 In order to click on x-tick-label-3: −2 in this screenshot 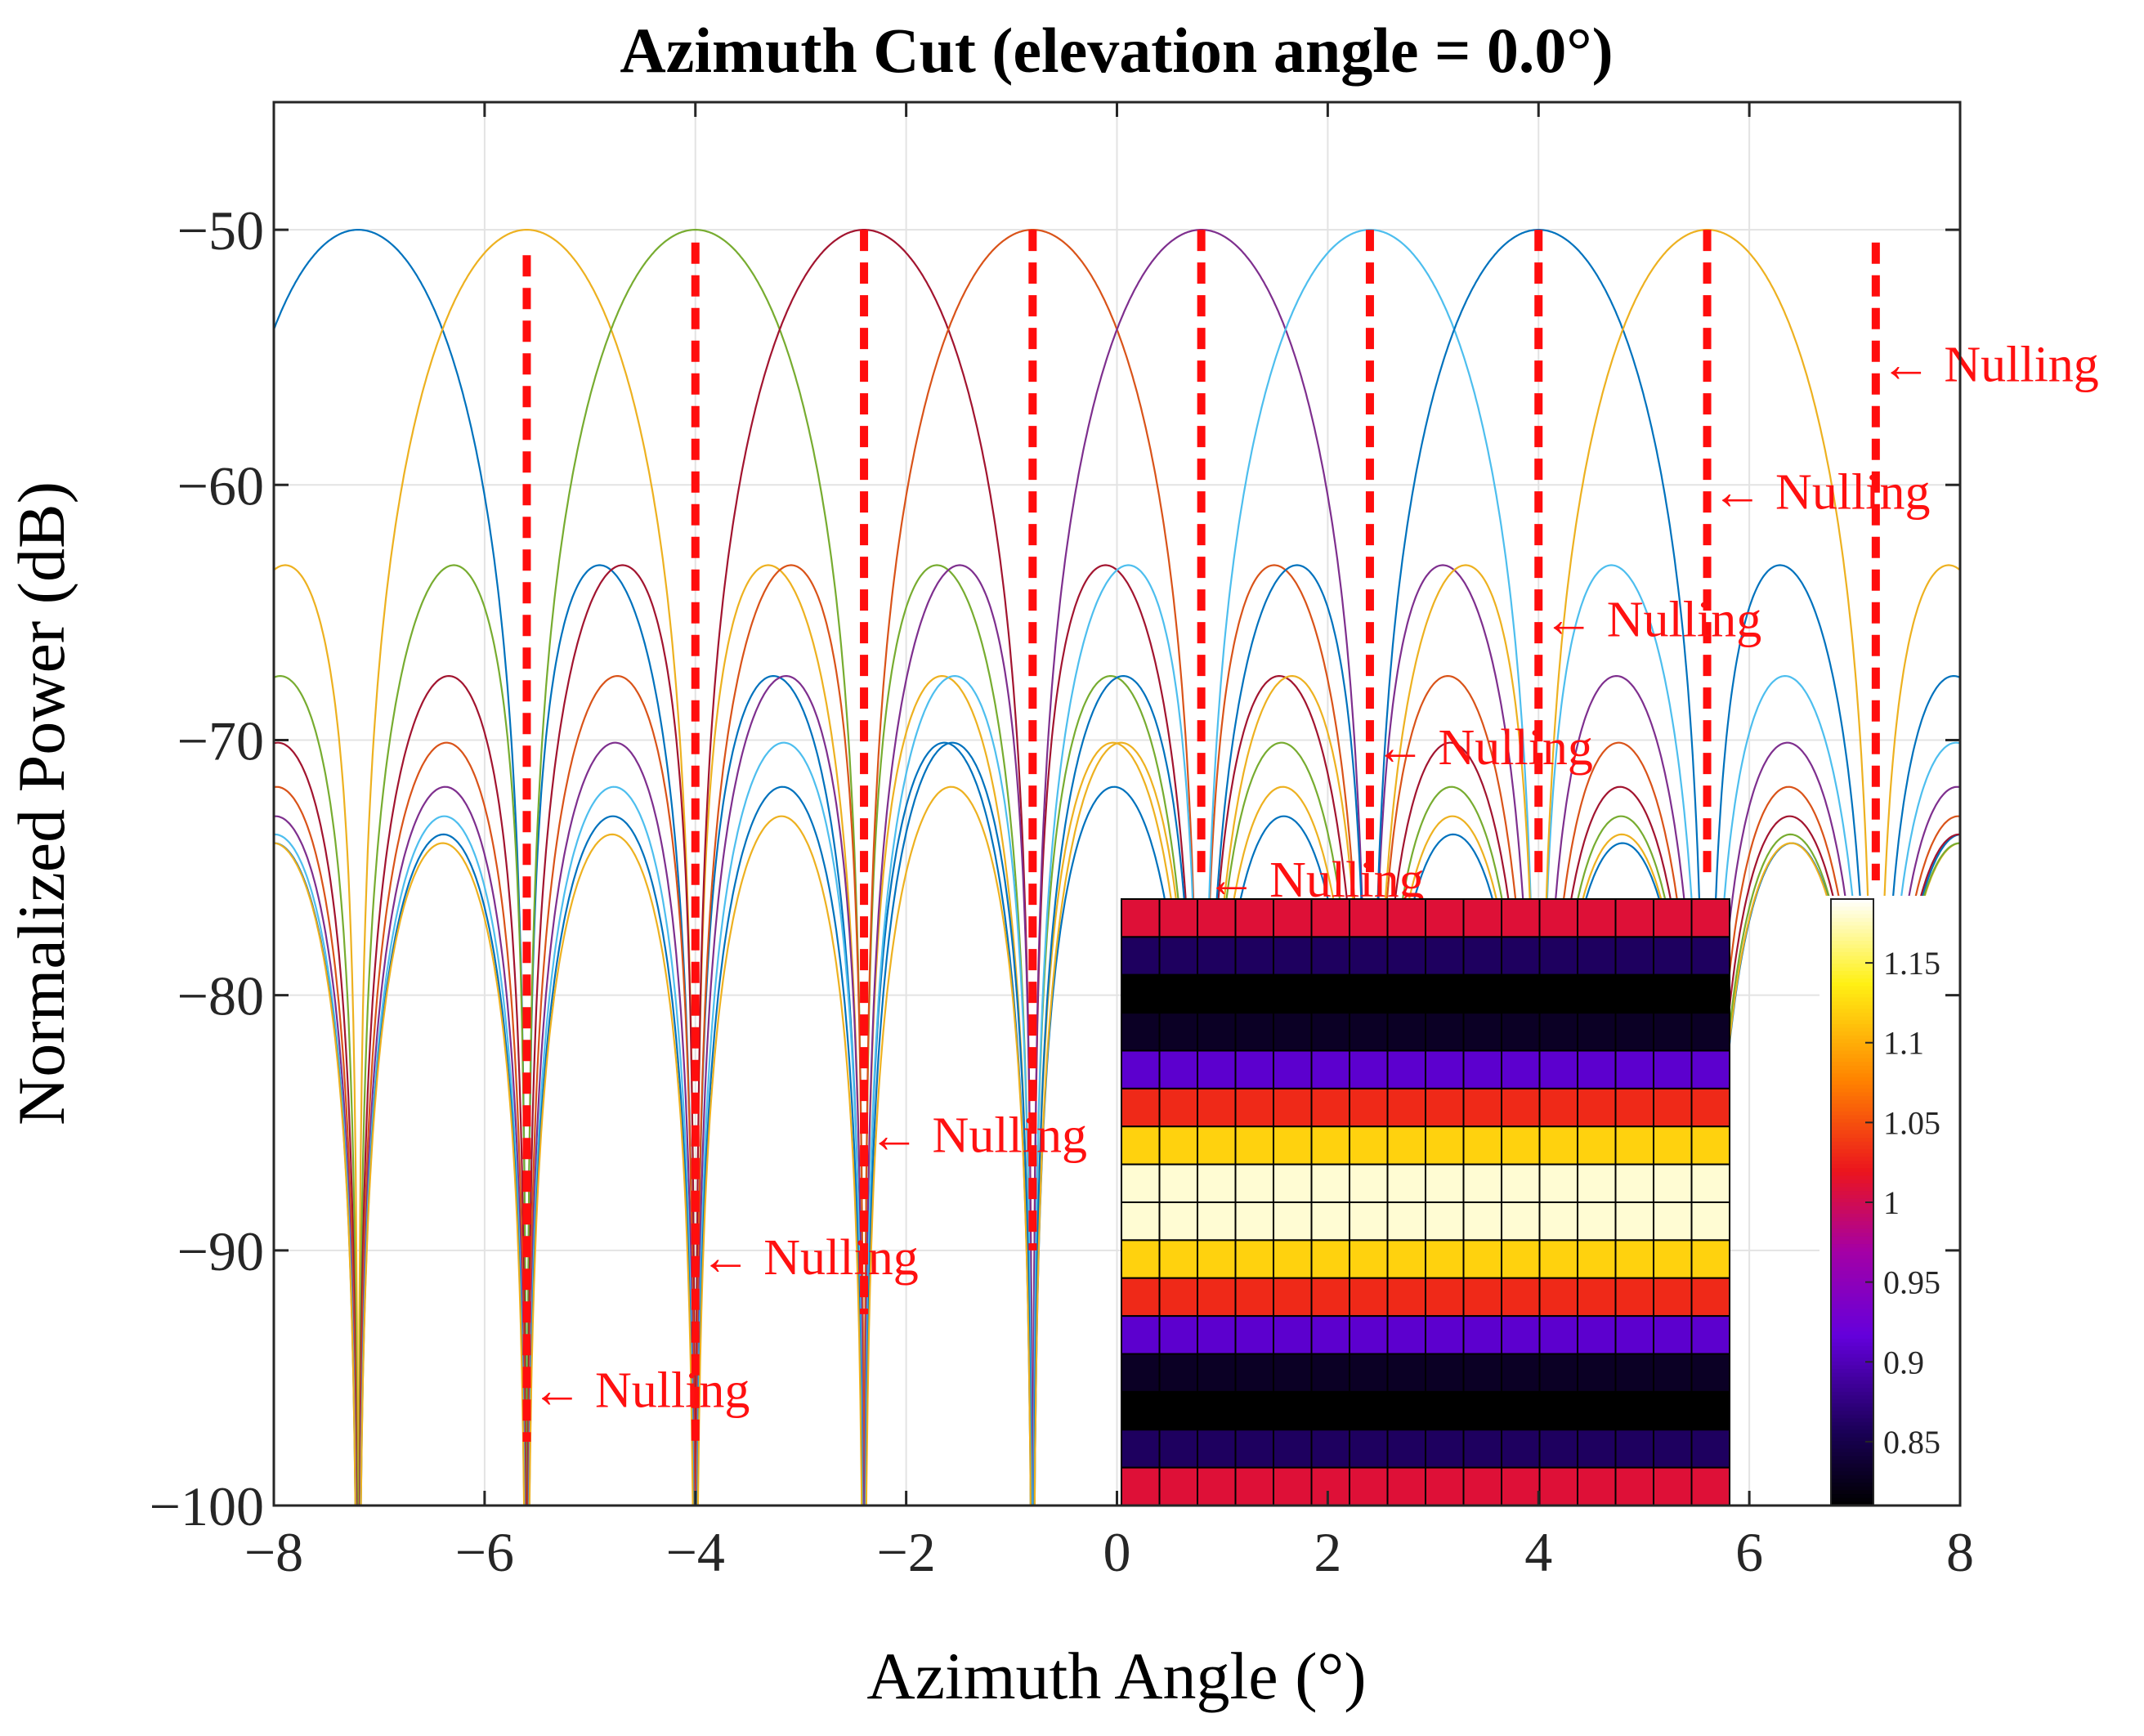, I will do `click(906, 1552)`.